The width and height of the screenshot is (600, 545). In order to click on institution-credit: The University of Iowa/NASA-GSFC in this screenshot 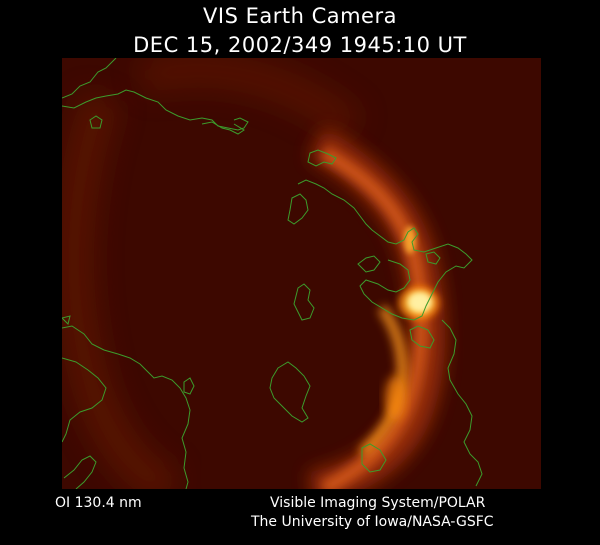, I will do `click(372, 522)`.